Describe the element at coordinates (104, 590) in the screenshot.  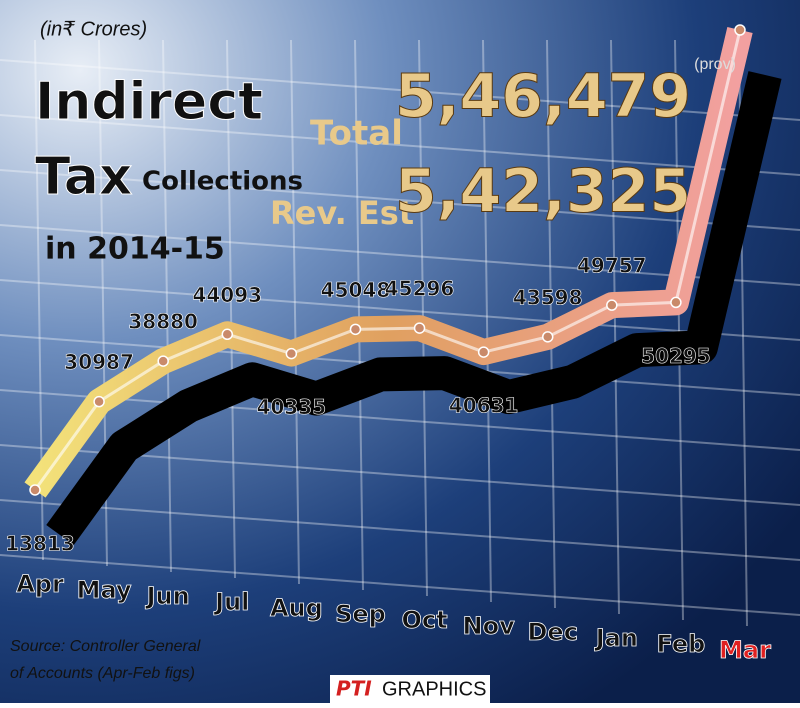
I see `x-tick-label: May` at that location.